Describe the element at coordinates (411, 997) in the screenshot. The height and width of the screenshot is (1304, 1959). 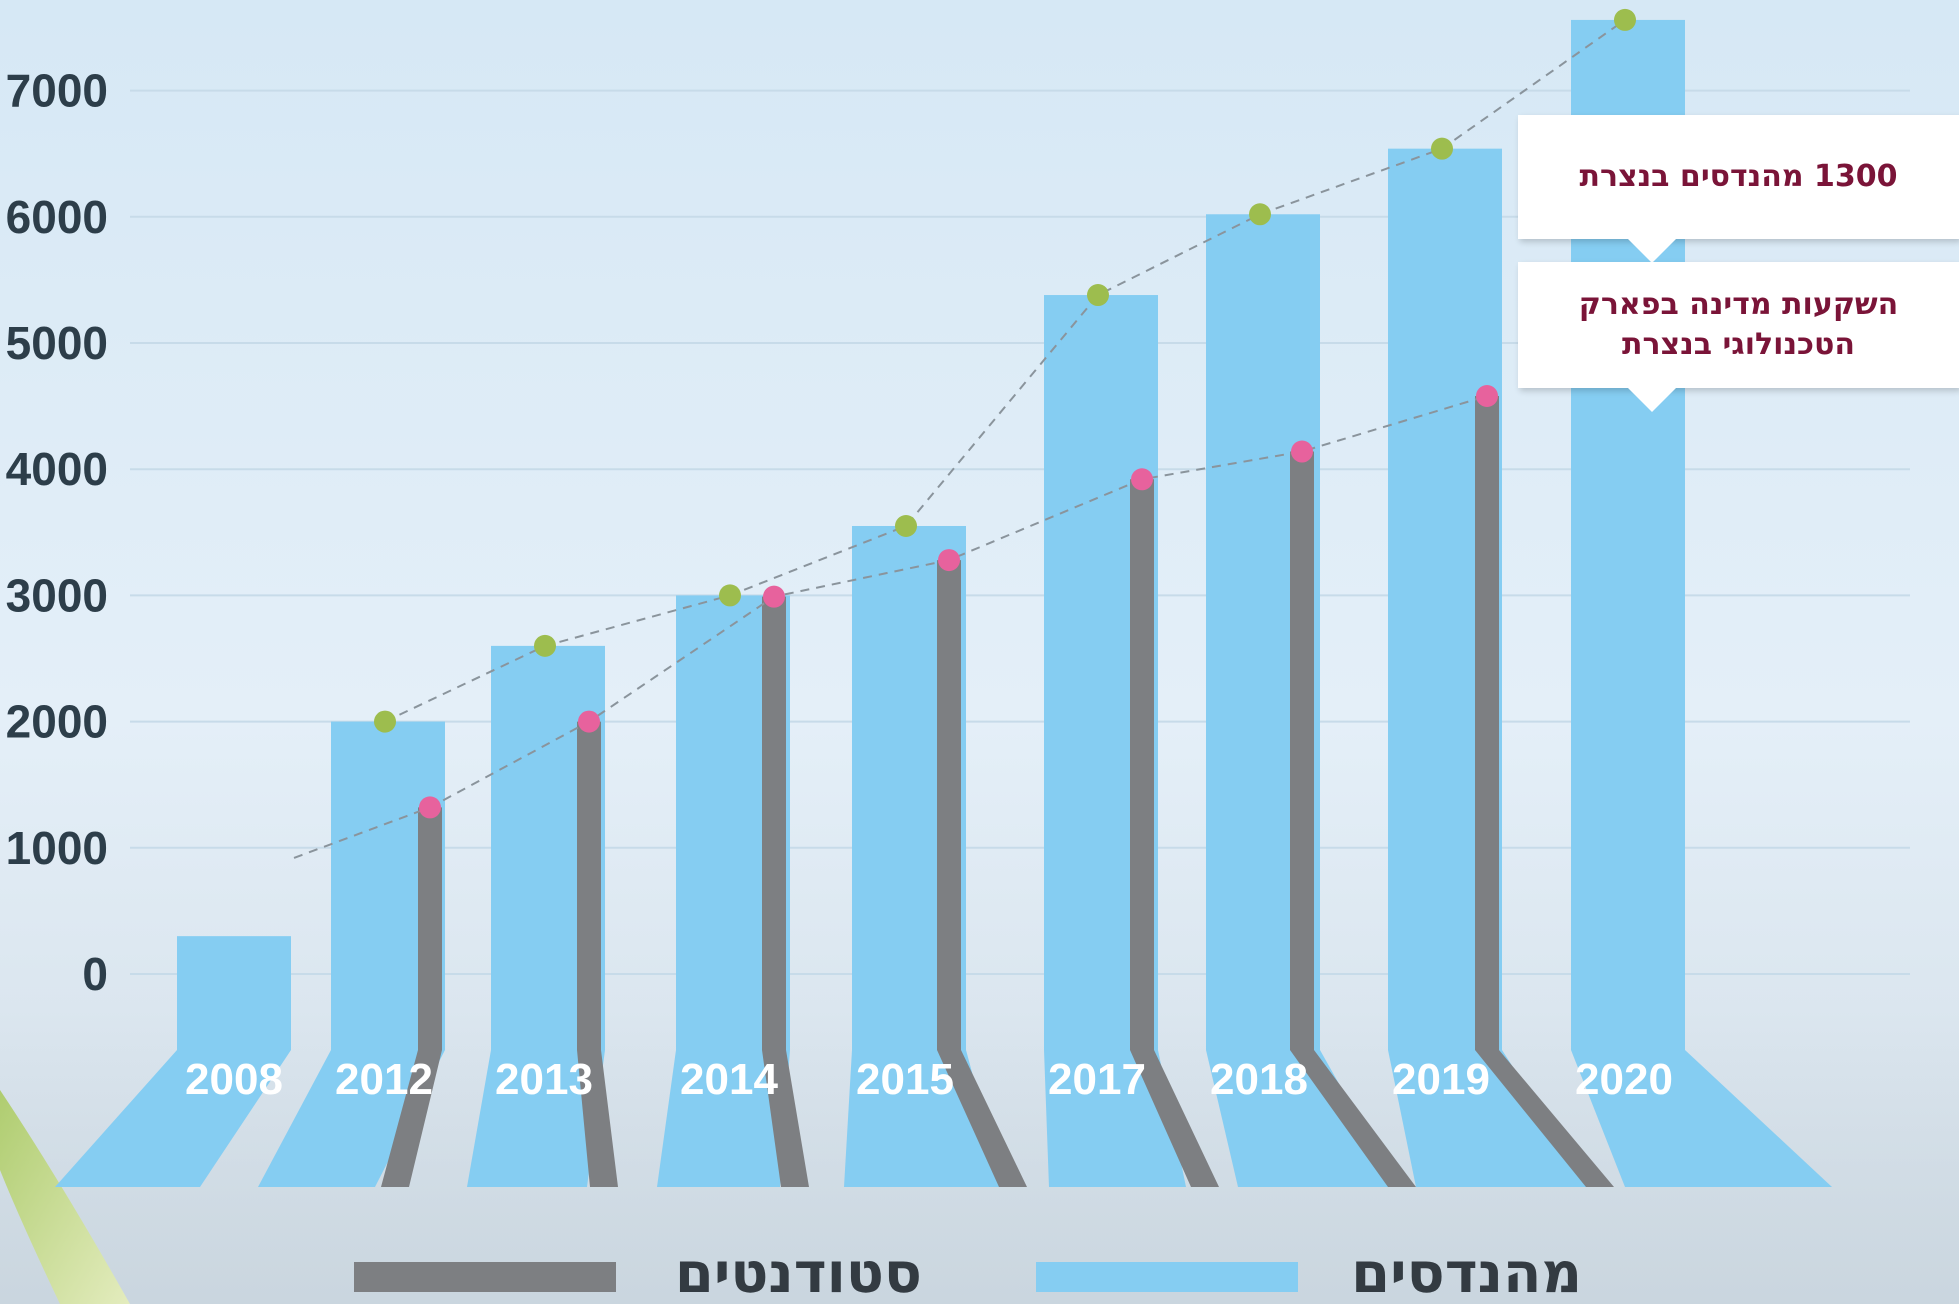
I see `student-bar-2012` at that location.